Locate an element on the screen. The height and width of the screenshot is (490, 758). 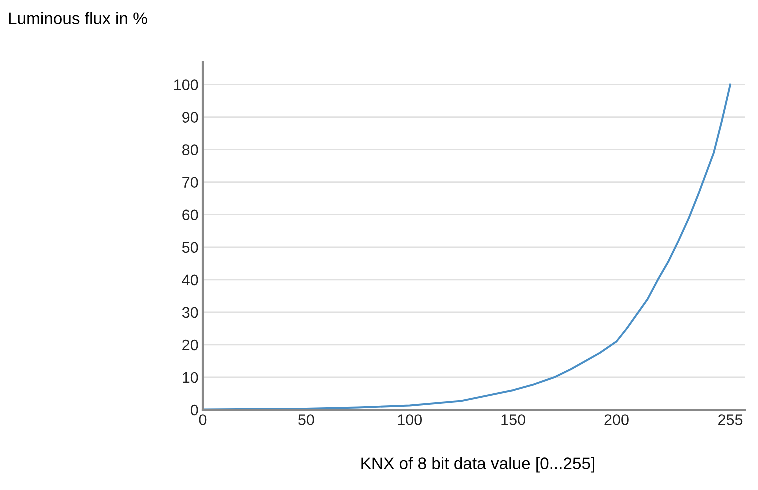
y-tick-label: 90 is located at coordinates (190, 117).